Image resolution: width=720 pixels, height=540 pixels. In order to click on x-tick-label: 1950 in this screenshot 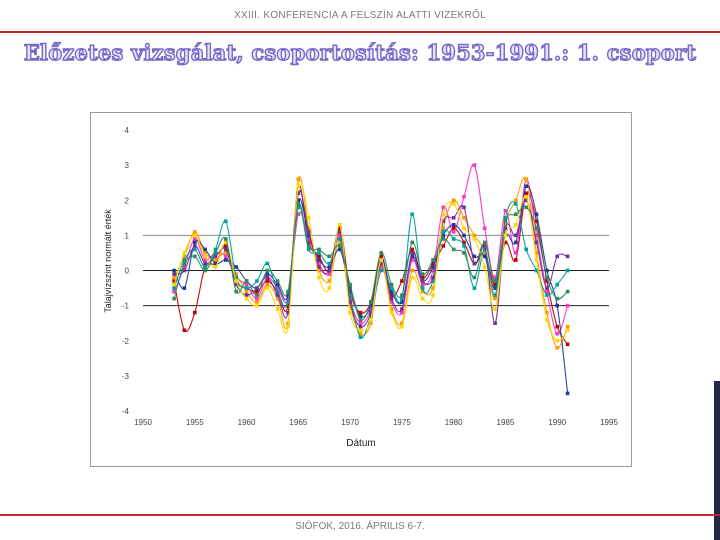, I will do `click(143, 422)`.